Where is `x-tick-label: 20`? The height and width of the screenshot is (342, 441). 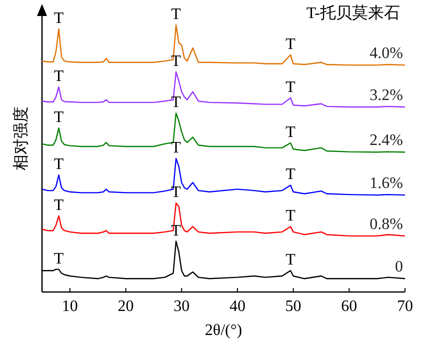 x-tick-label: 20 is located at coordinates (126, 306).